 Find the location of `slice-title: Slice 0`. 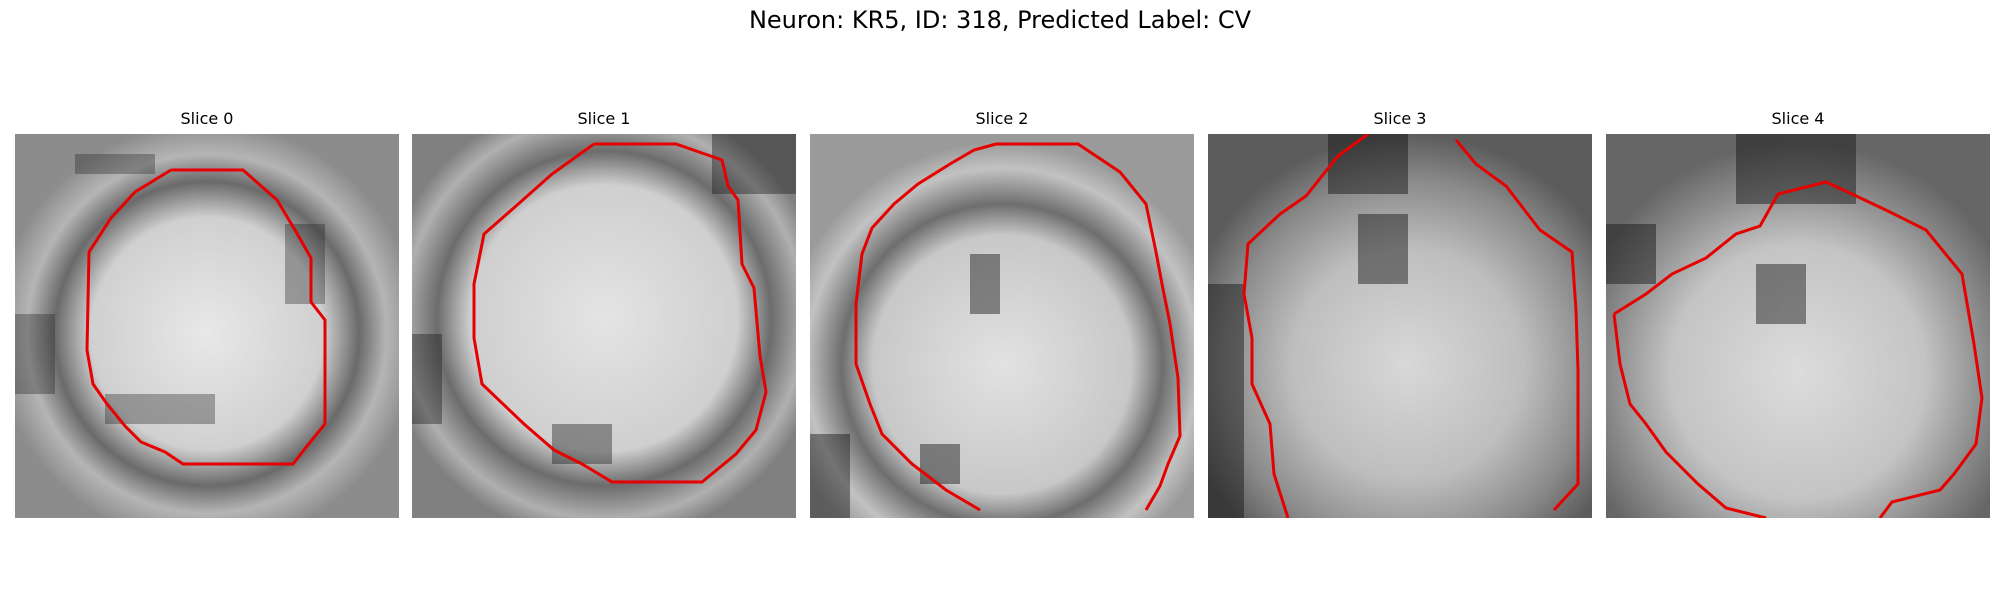

slice-title: Slice 0 is located at coordinates (207, 118).